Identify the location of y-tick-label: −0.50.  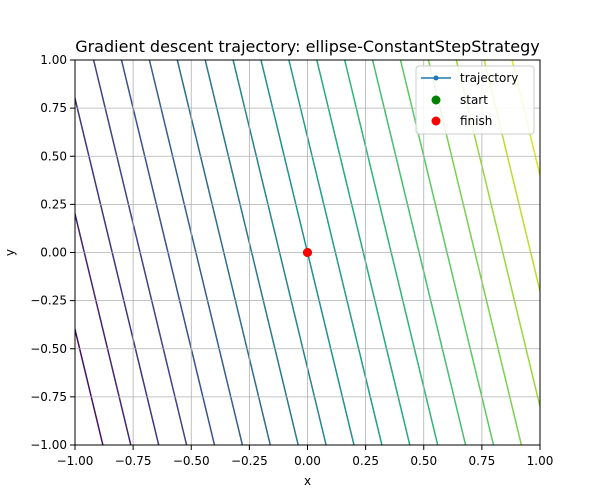
(48, 349).